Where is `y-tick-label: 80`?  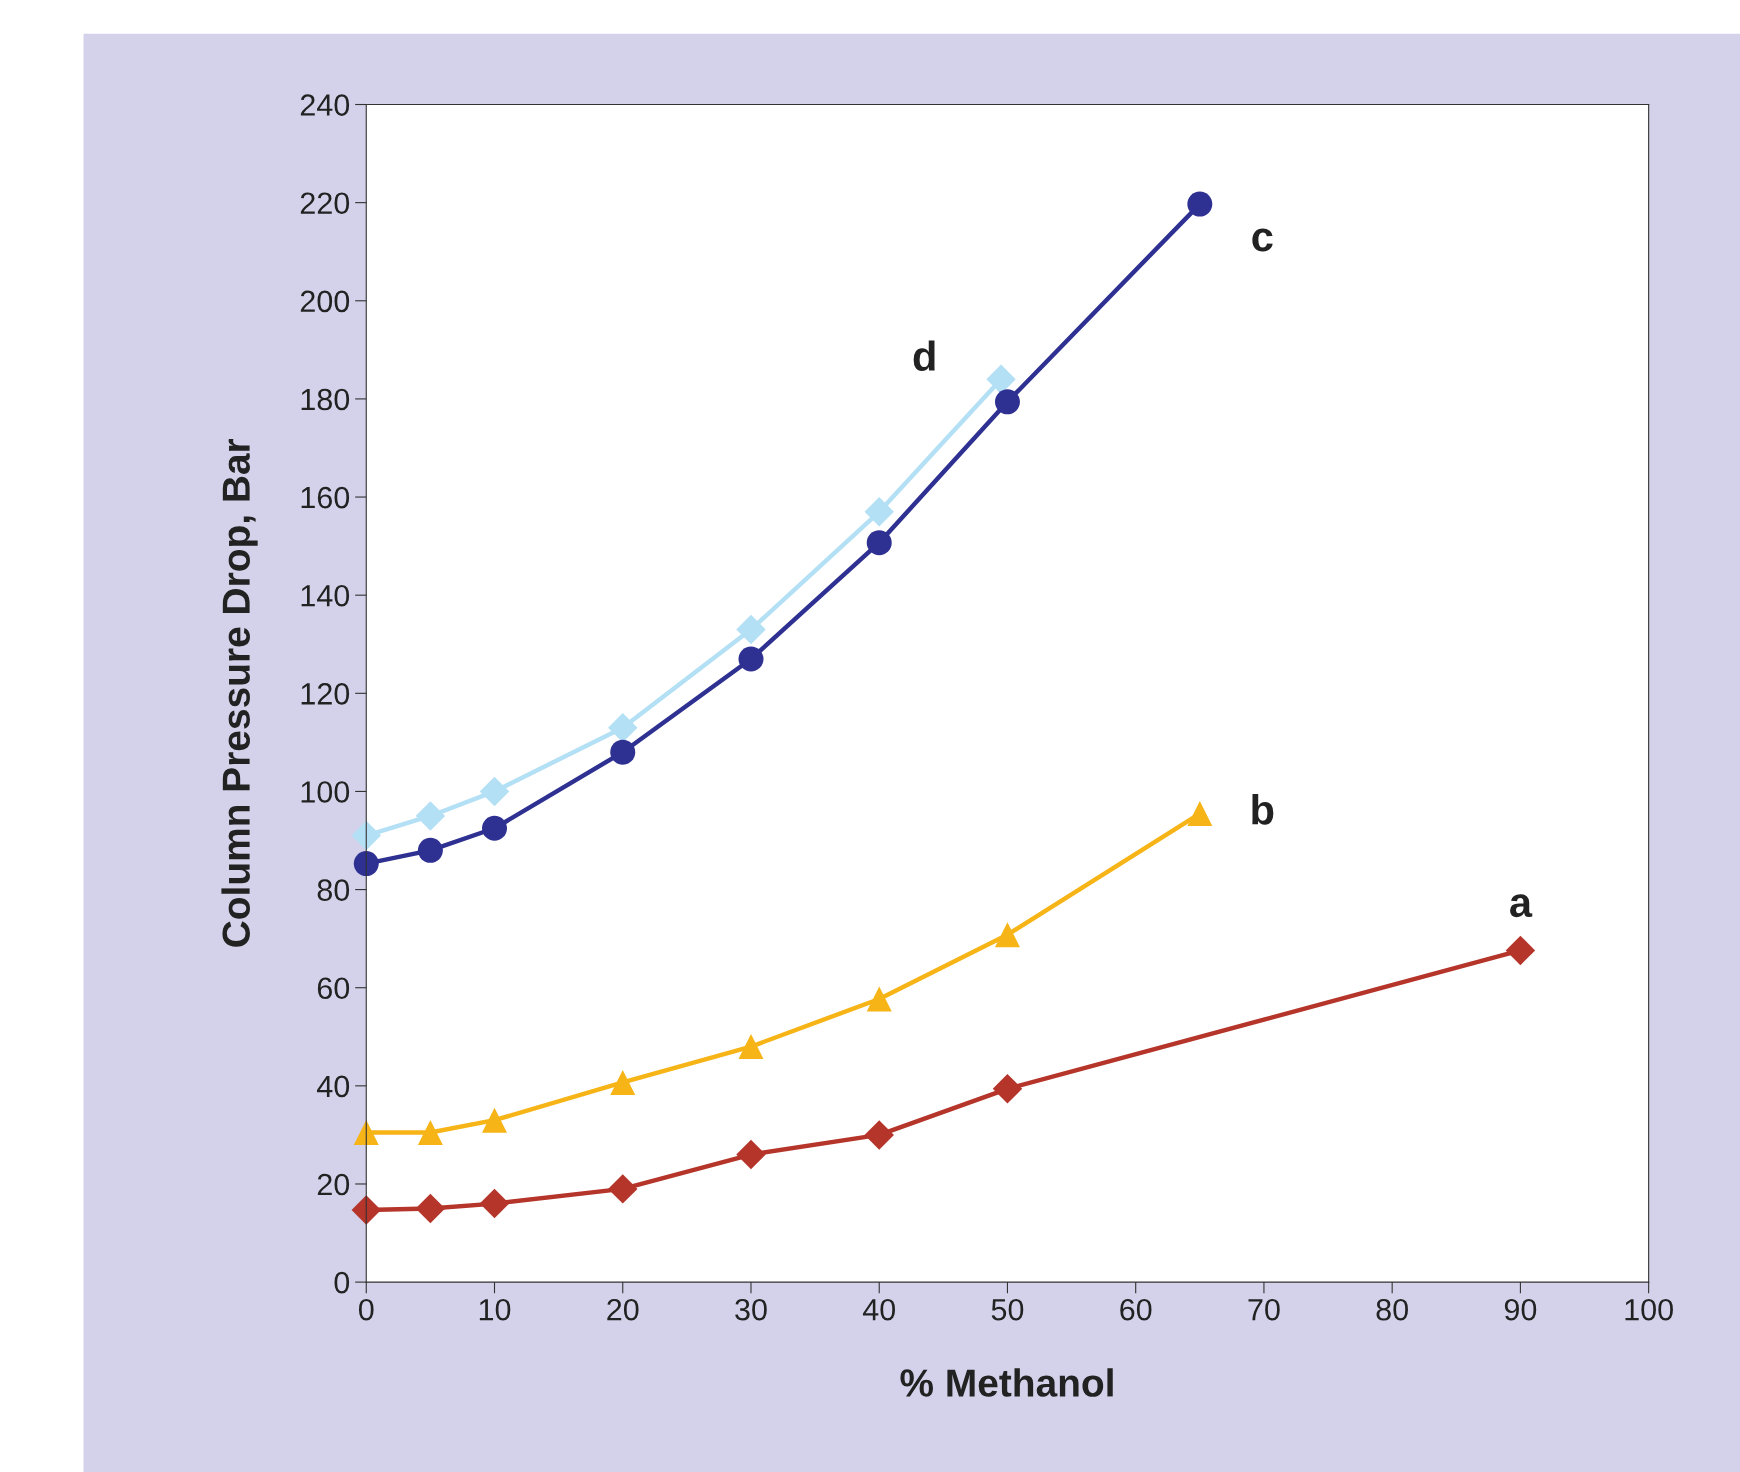 y-tick-label: 80 is located at coordinates (333, 890).